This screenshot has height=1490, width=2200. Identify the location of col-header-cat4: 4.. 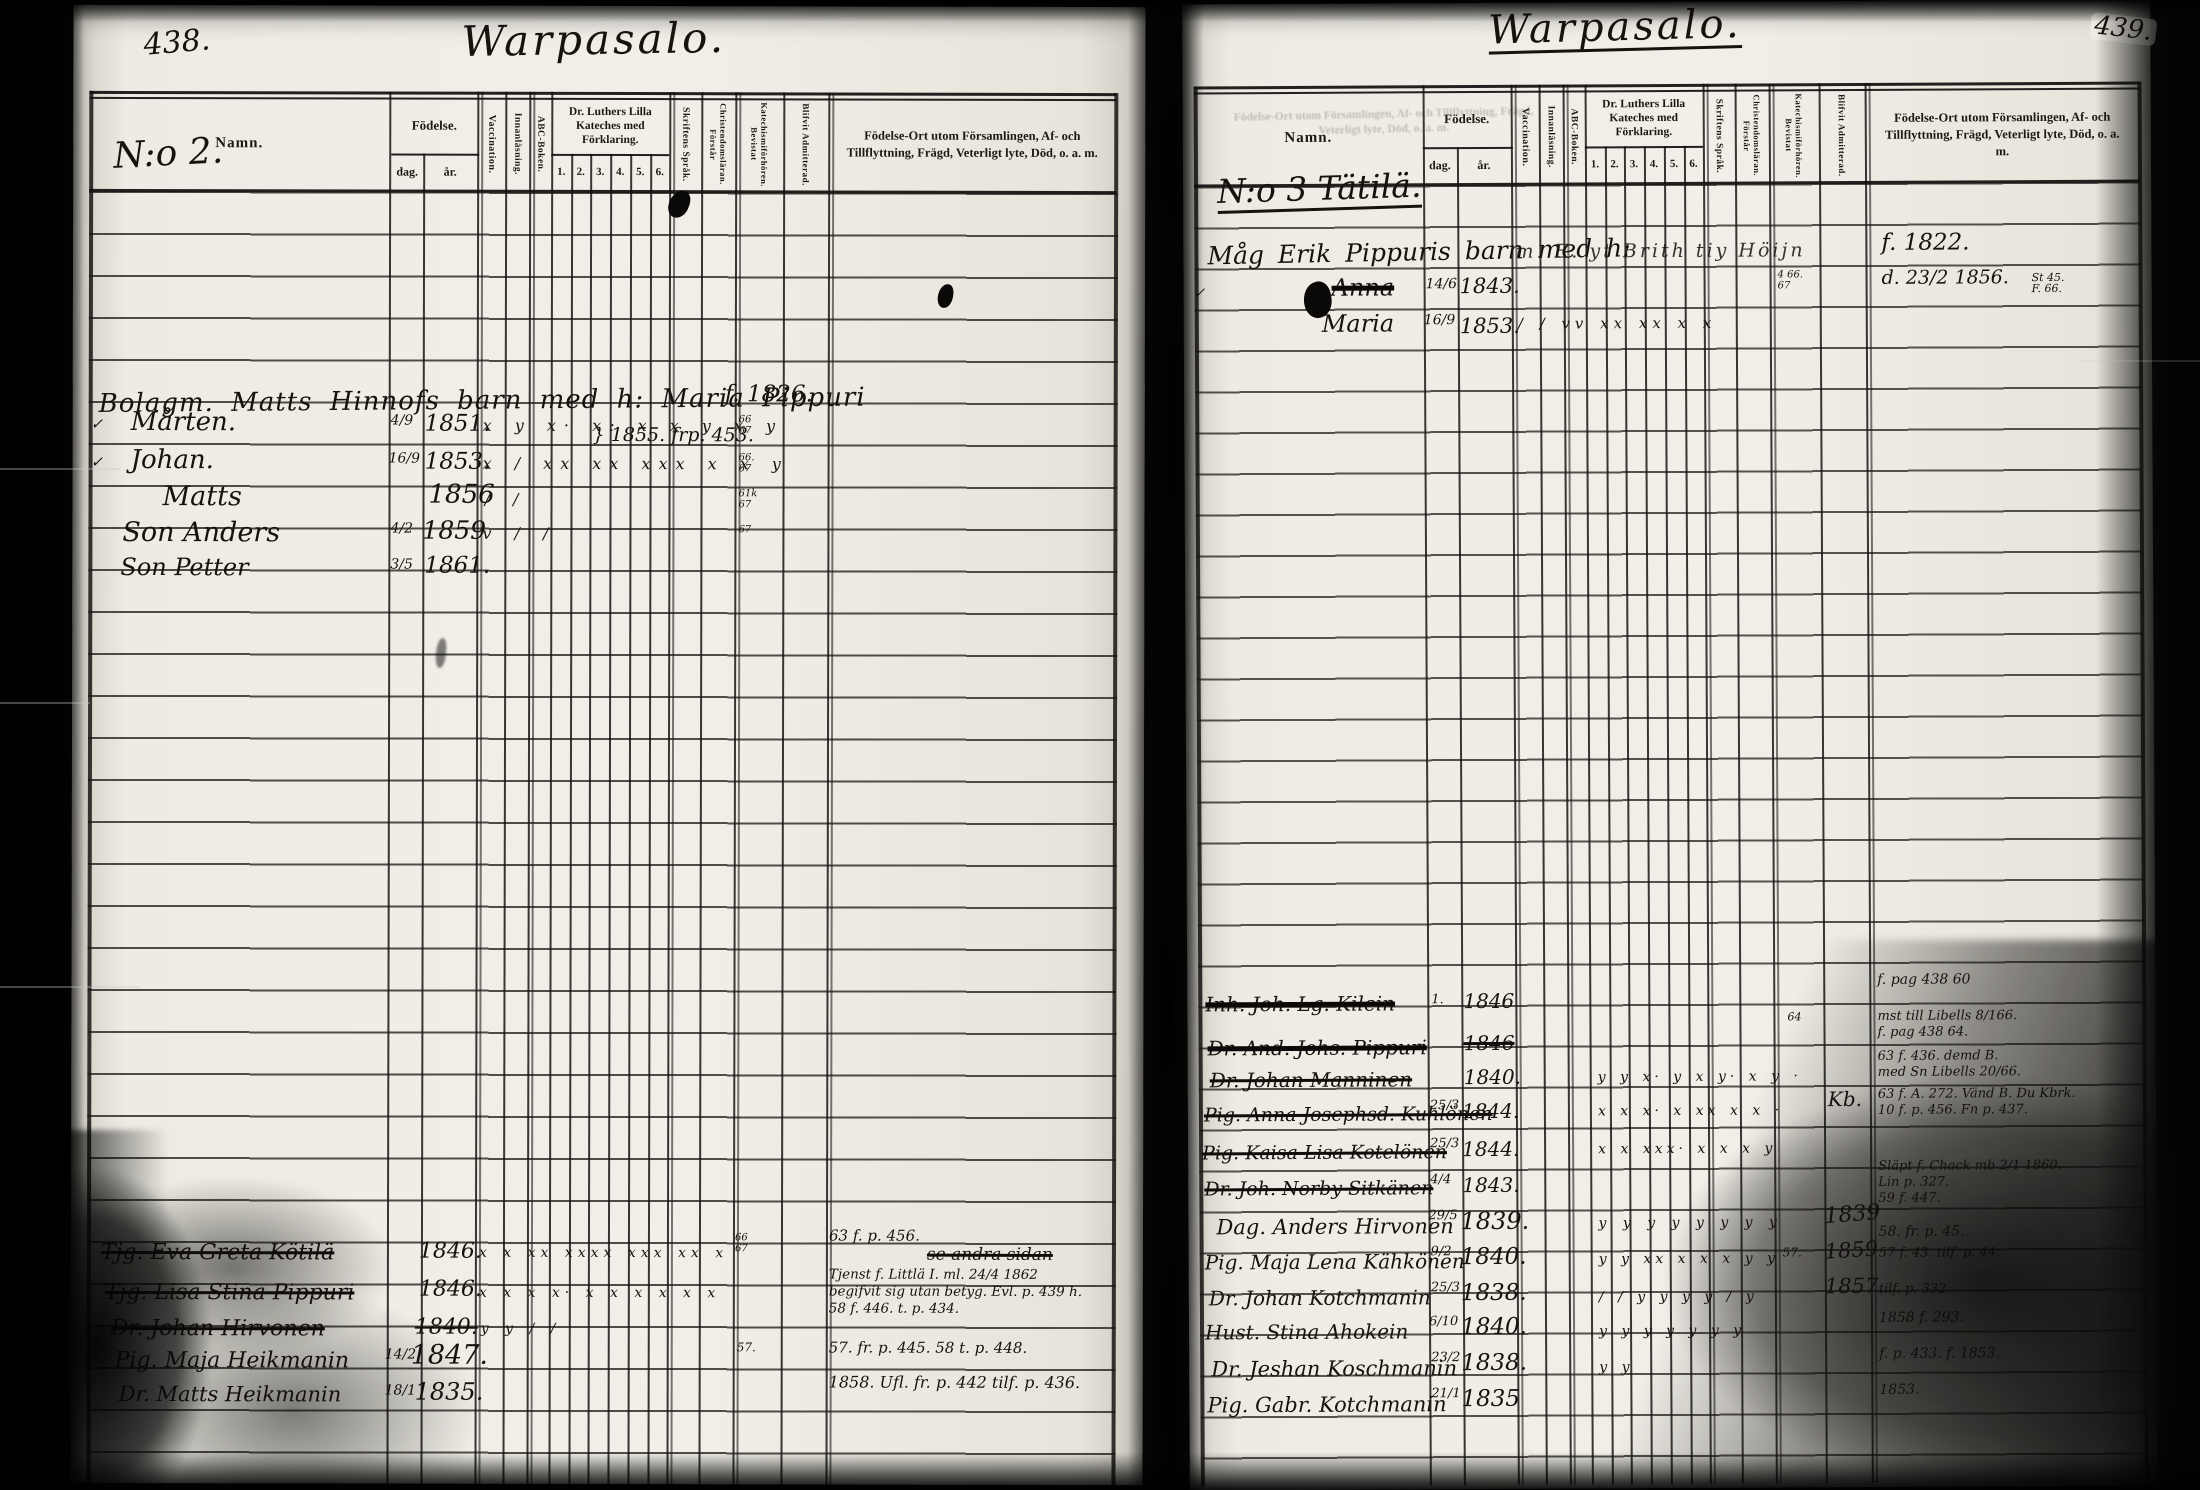
(620, 172).